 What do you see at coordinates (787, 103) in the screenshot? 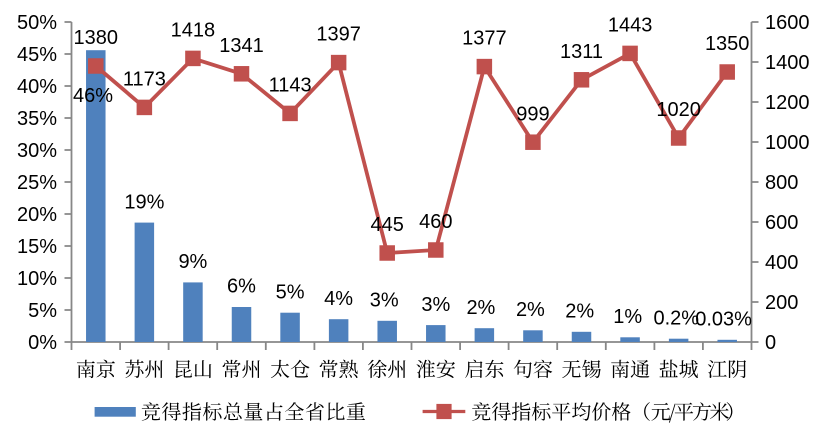
I see `svg-text: 1200` at bounding box center [787, 103].